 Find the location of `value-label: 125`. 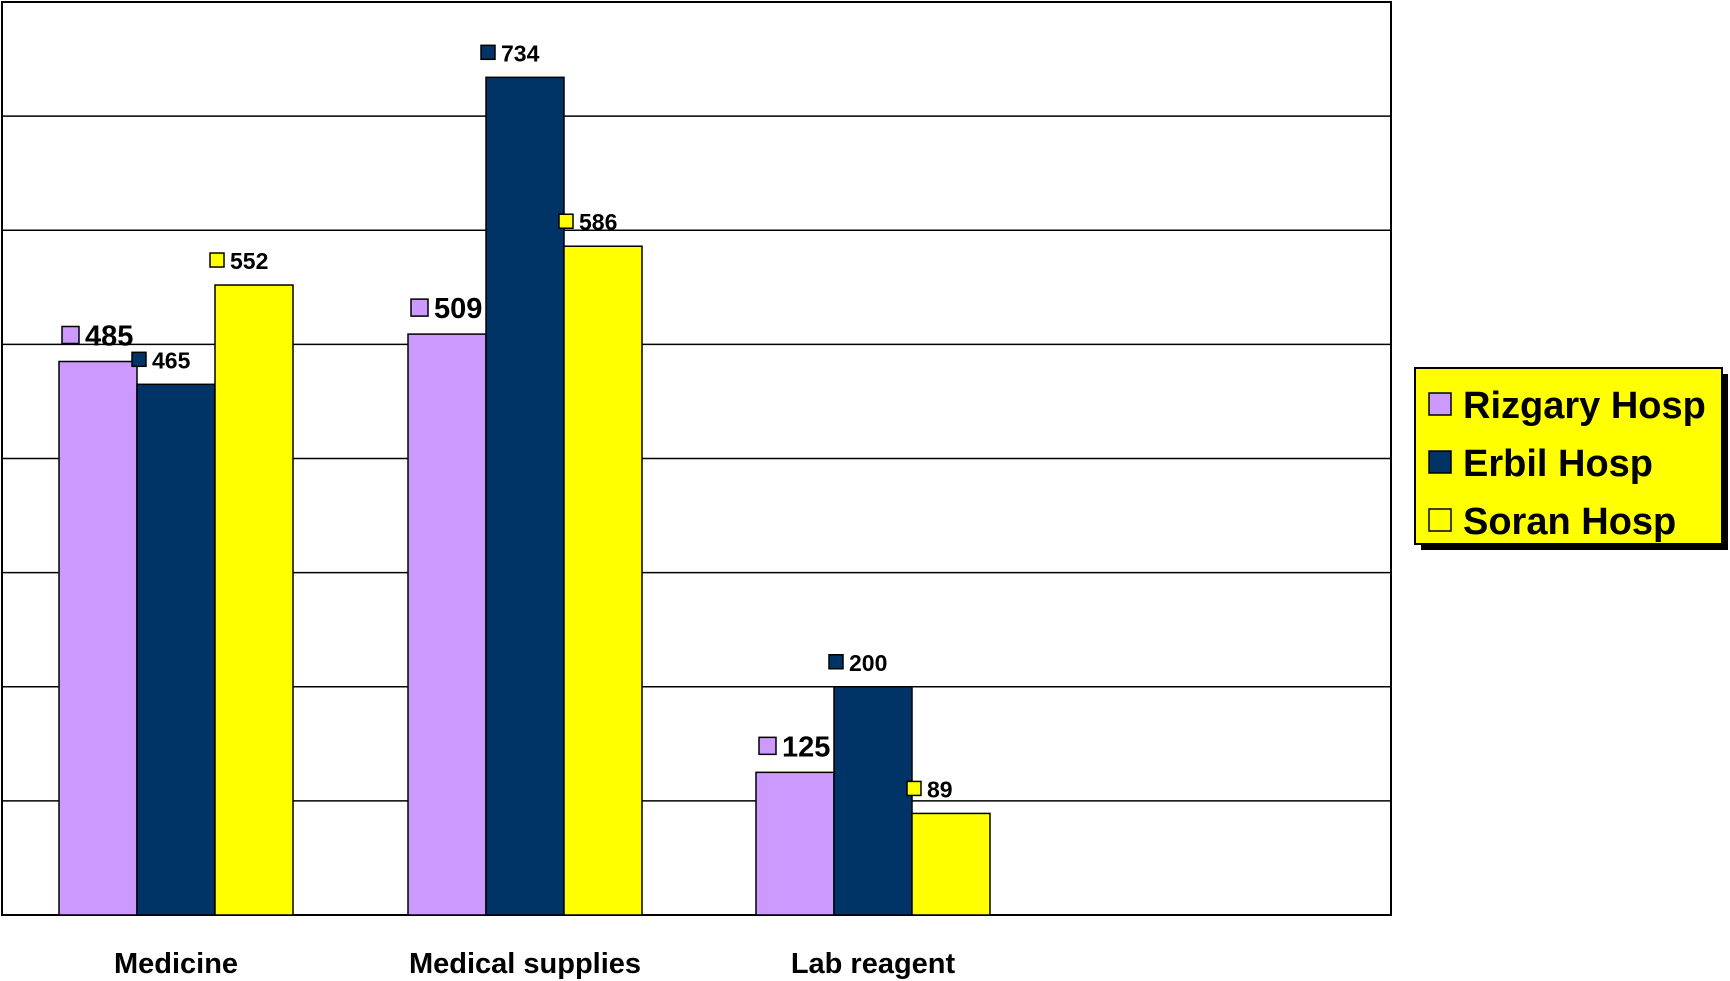

value-label: 125 is located at coordinates (806, 747).